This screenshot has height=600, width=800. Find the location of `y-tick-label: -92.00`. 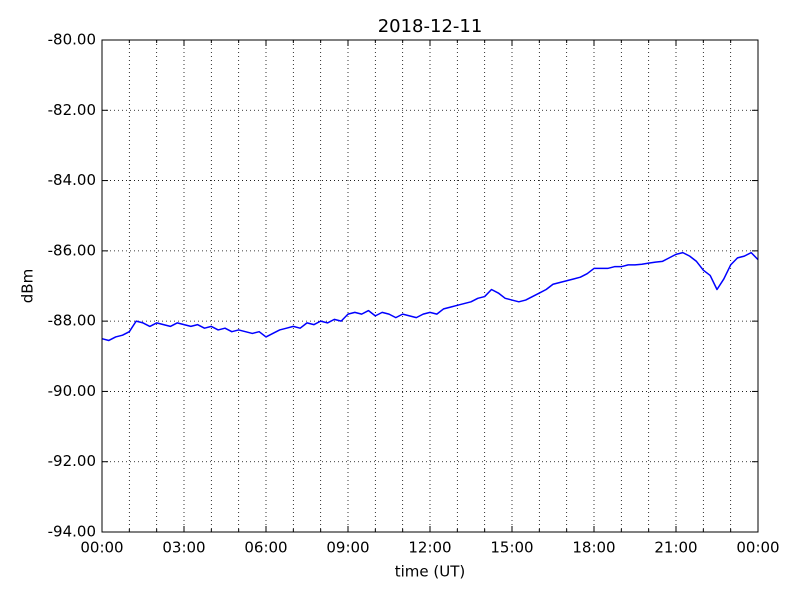

y-tick-label: -92.00 is located at coordinates (72, 461).